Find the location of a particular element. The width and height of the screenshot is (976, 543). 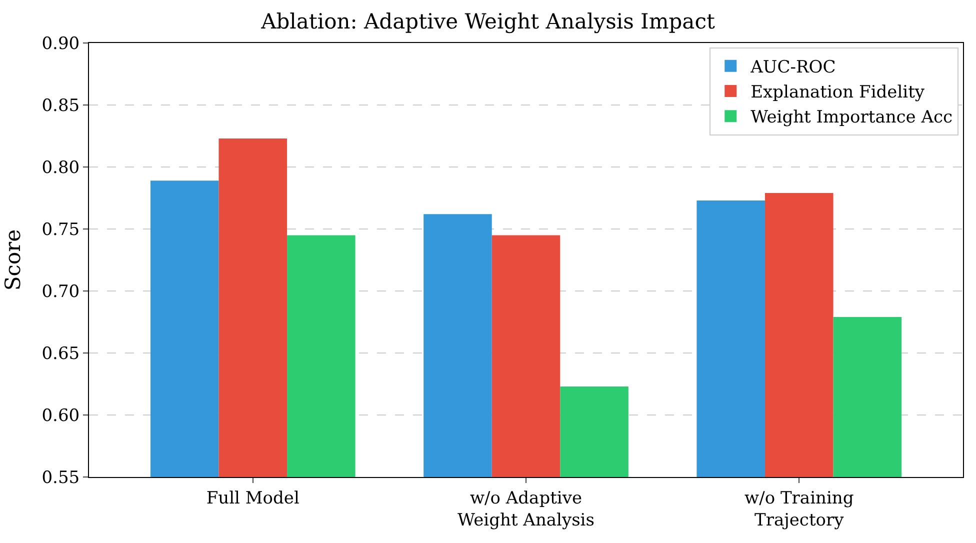

y-tick-label: 0.70 is located at coordinates (61, 292).